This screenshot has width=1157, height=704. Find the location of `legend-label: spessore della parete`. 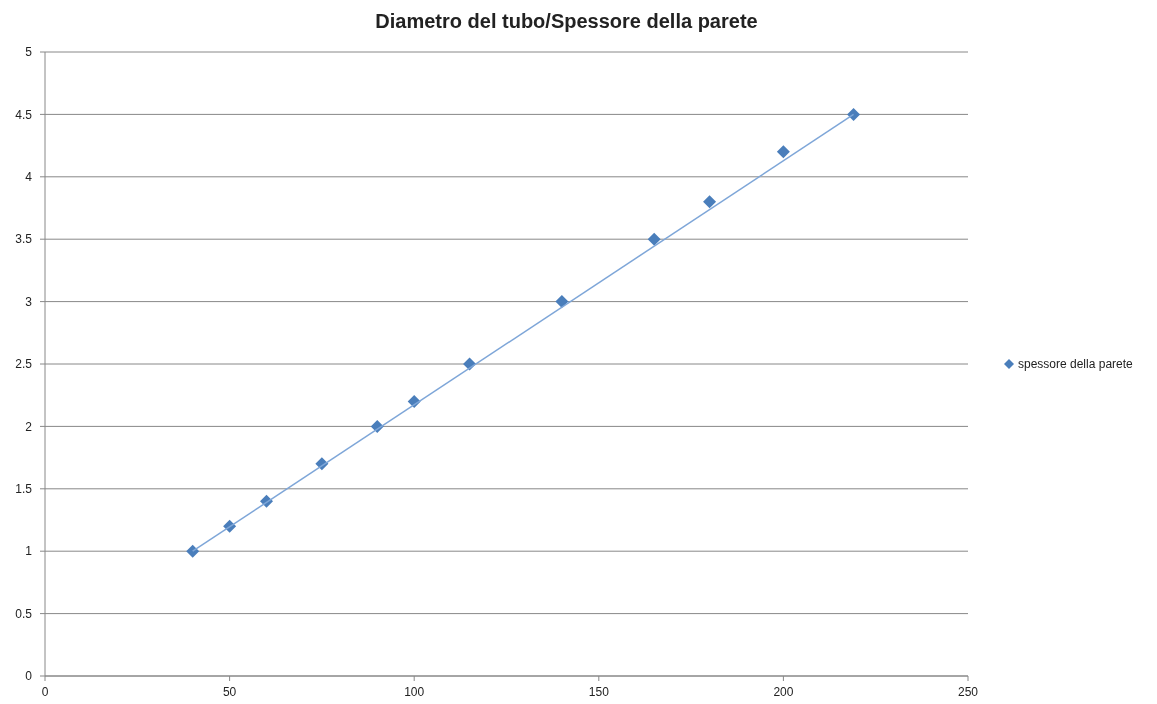

legend-label: spessore della parete is located at coordinates (1076, 364).